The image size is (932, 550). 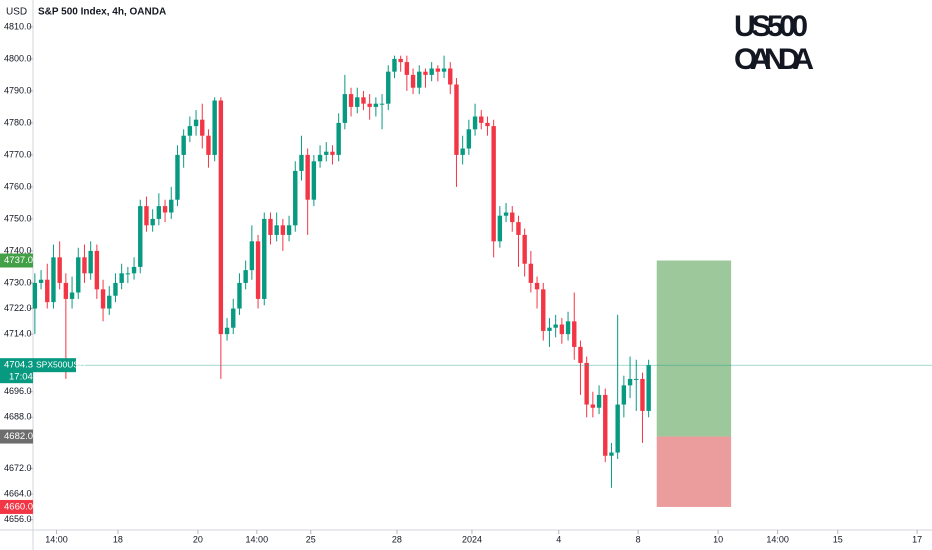 What do you see at coordinates (774, 59) in the screenshot?
I see `watermark: OANDA` at bounding box center [774, 59].